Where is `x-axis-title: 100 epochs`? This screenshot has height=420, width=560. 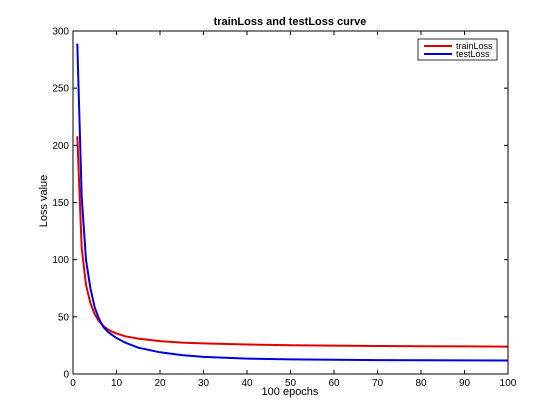 x-axis-title: 100 epochs is located at coordinates (290, 392).